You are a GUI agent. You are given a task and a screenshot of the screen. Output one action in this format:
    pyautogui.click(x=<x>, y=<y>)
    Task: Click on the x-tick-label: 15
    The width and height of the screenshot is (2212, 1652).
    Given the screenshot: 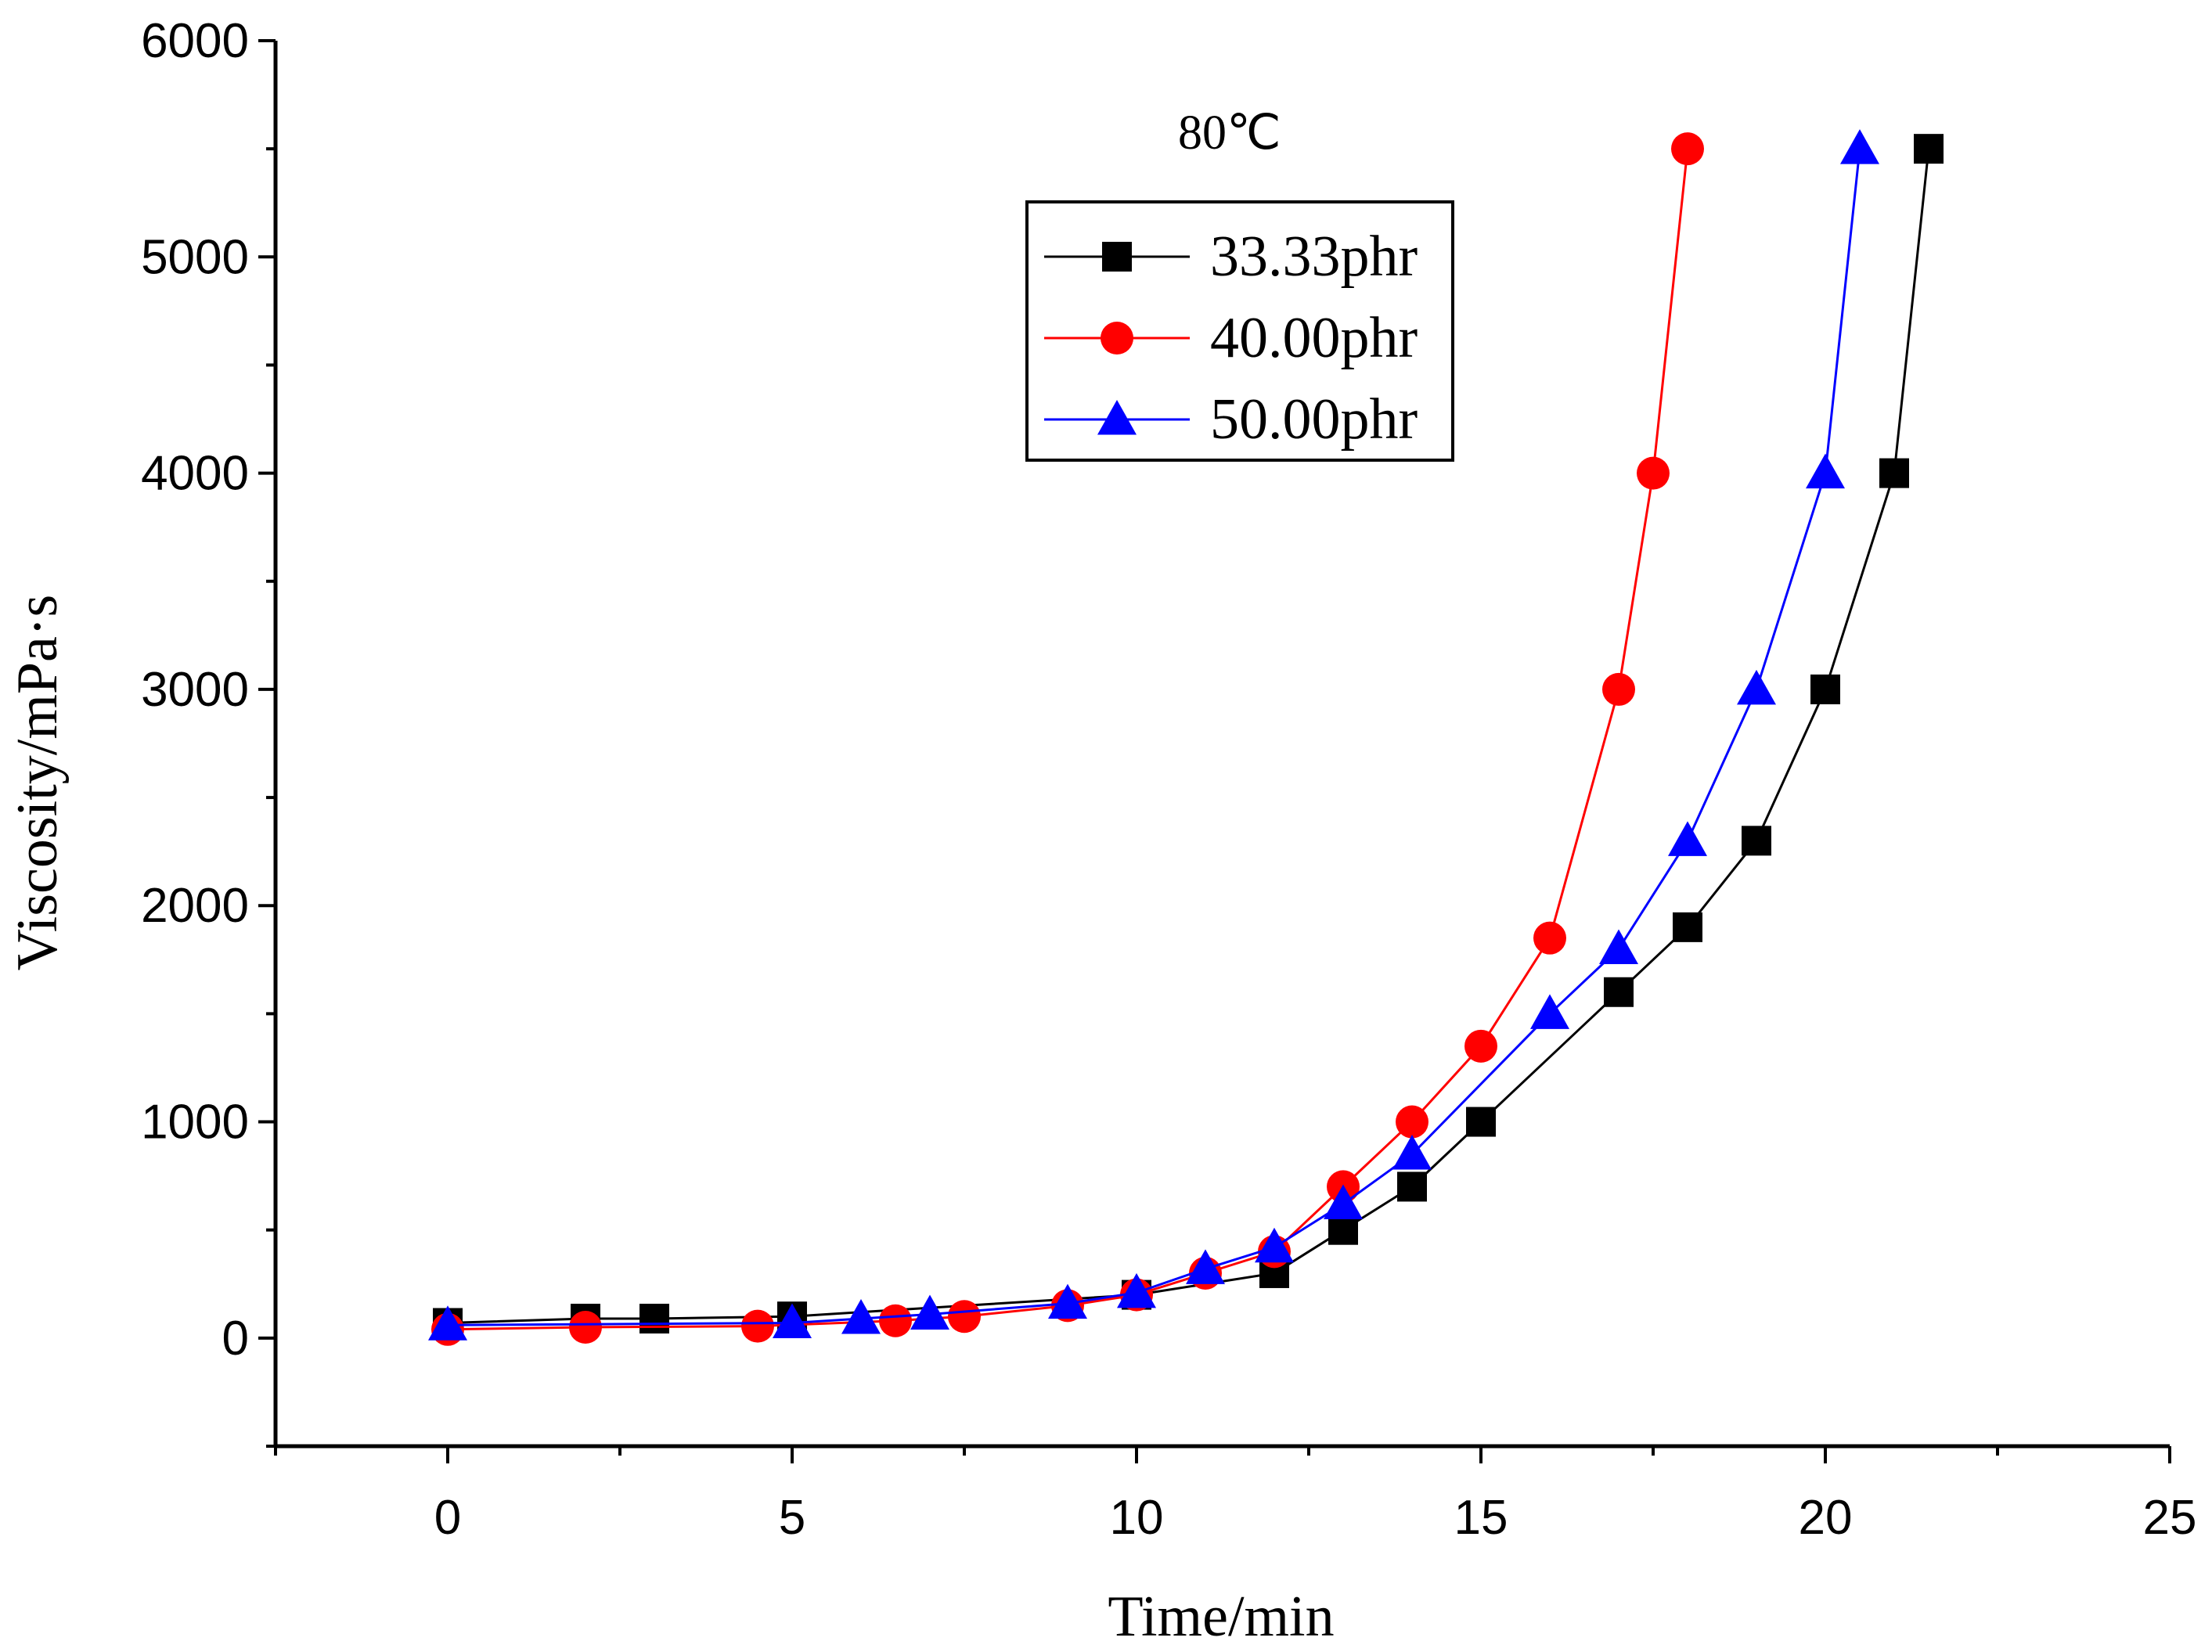 What is the action you would take?
    pyautogui.click(x=1481, y=1518)
    